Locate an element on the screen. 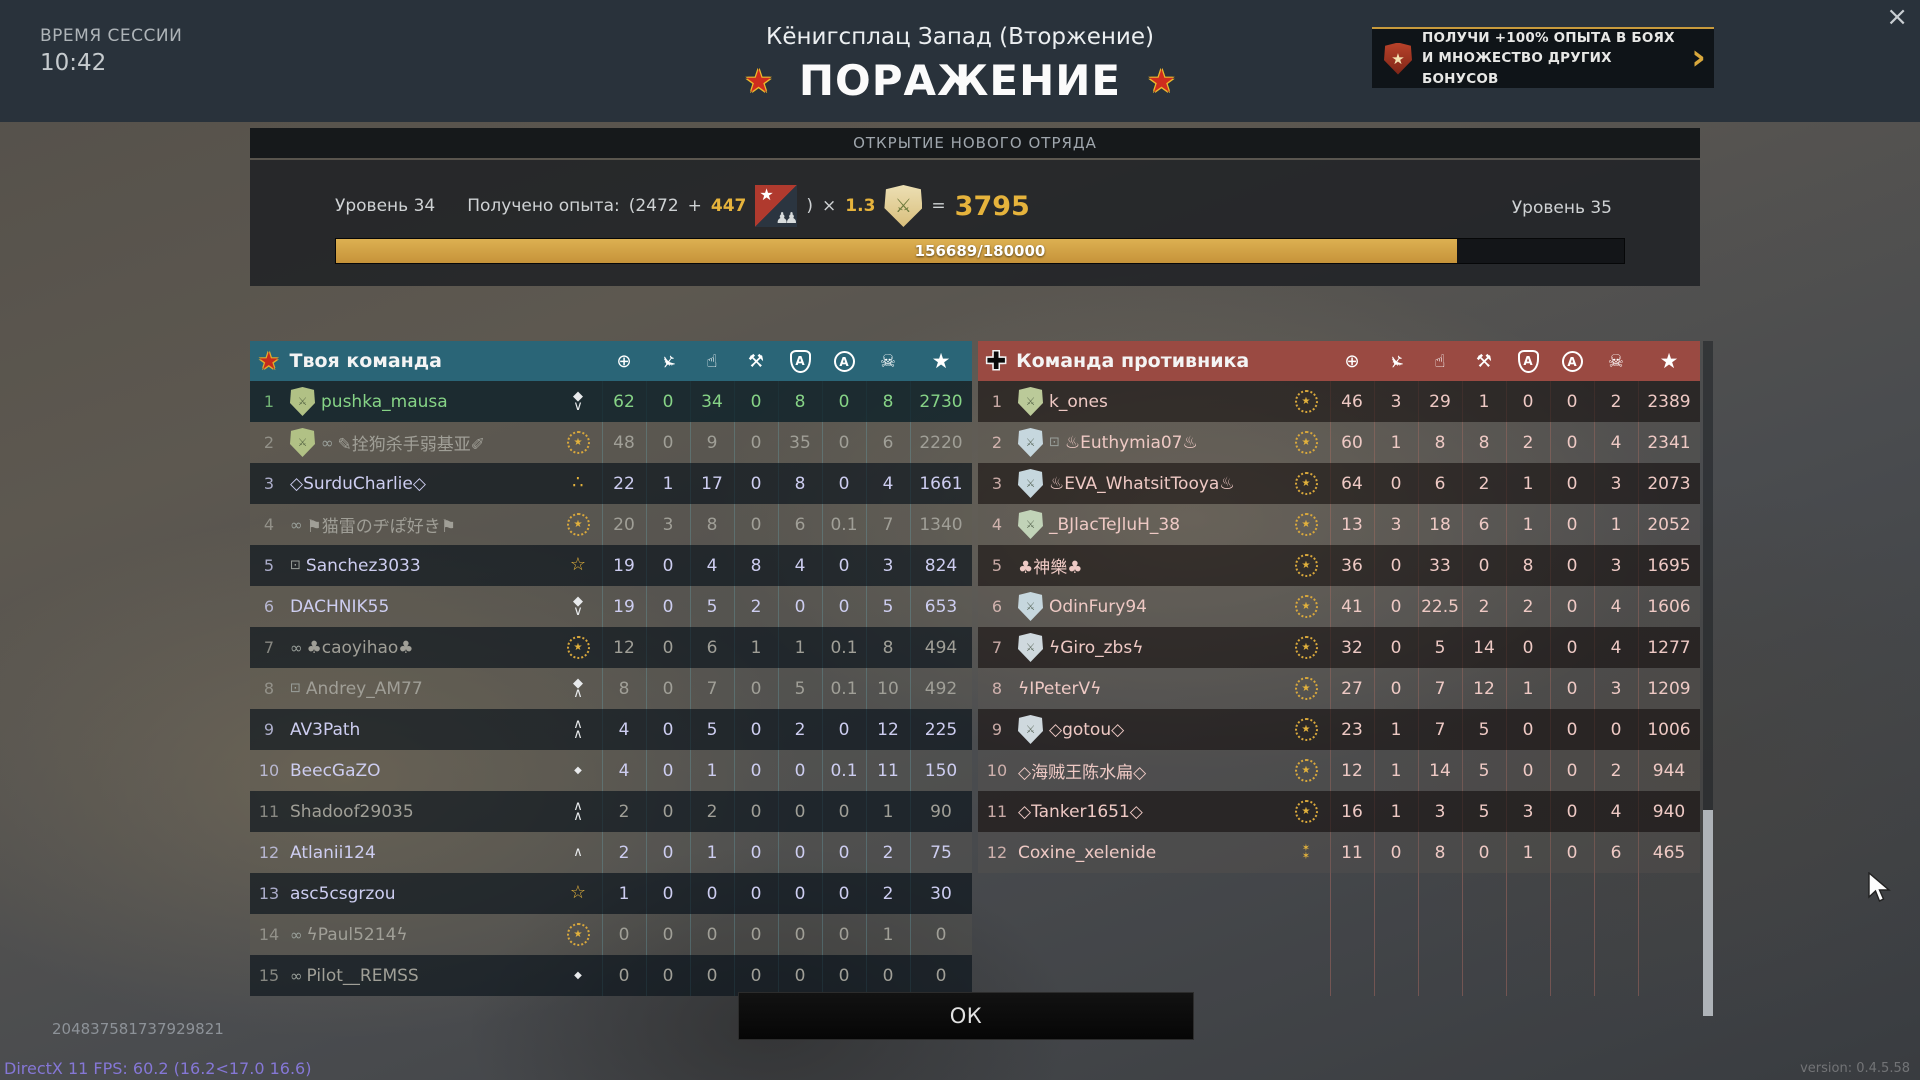  stat-column-header: ☝ is located at coordinates (712, 361).